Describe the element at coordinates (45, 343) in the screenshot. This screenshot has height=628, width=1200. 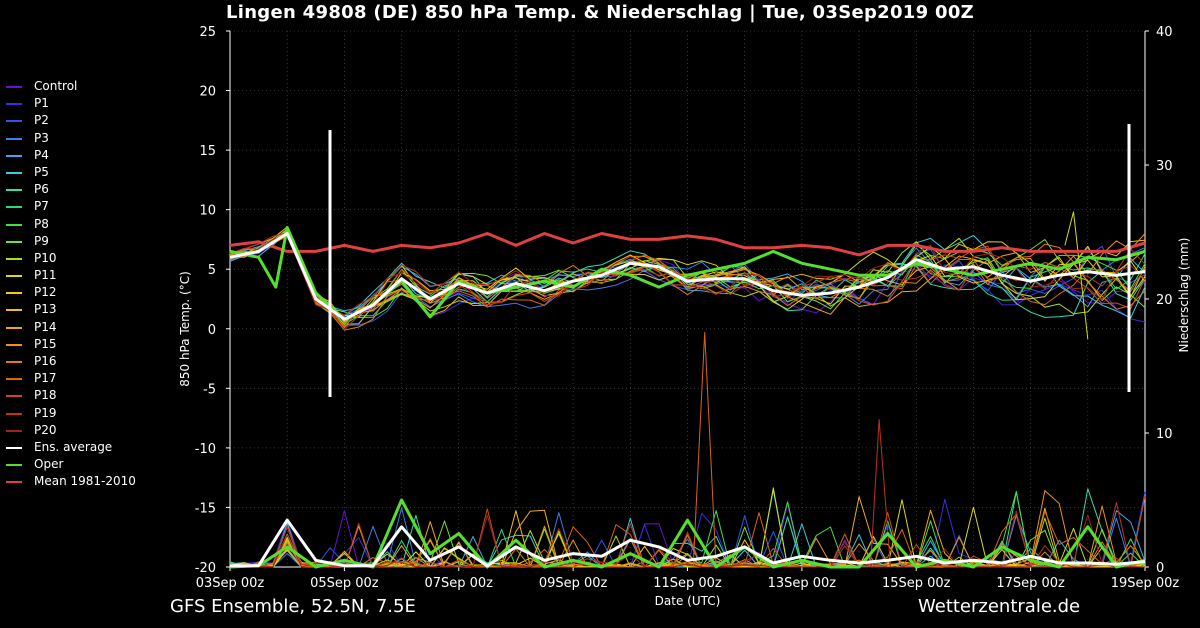
I see `legend-label: P15` at that location.